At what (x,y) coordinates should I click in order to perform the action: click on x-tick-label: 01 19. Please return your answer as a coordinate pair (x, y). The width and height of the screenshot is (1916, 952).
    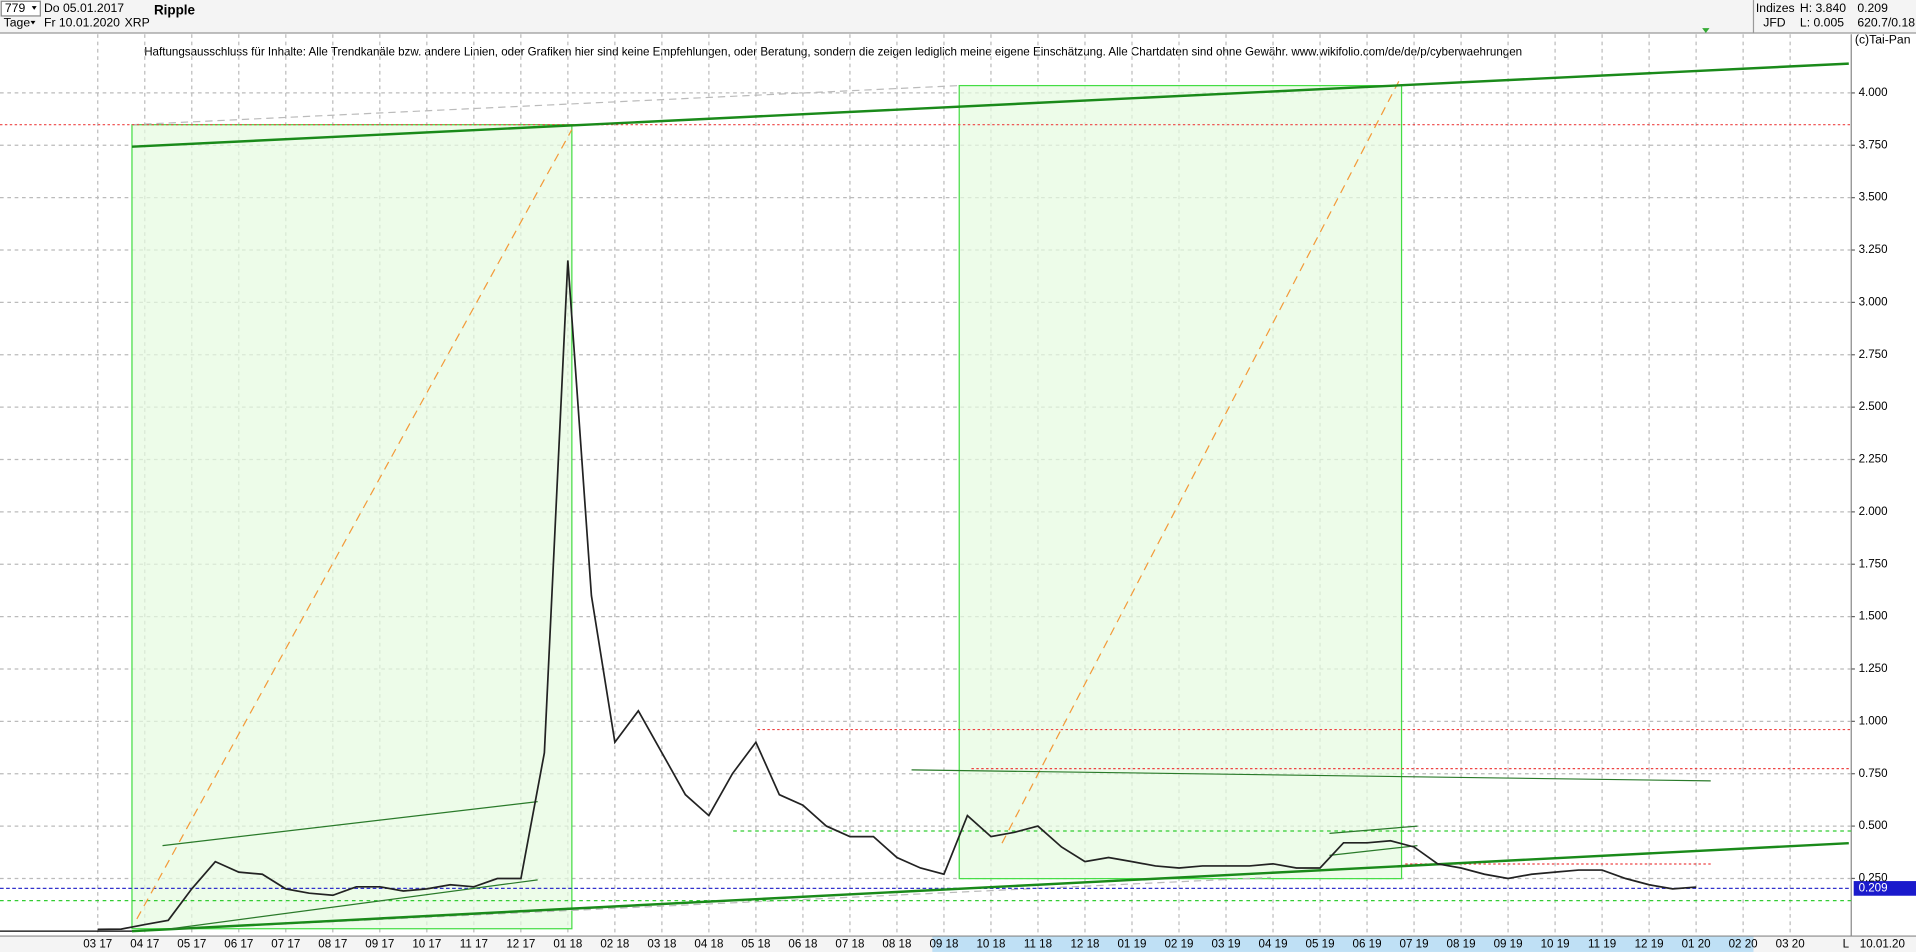
    Looking at the image, I should click on (1131, 944).